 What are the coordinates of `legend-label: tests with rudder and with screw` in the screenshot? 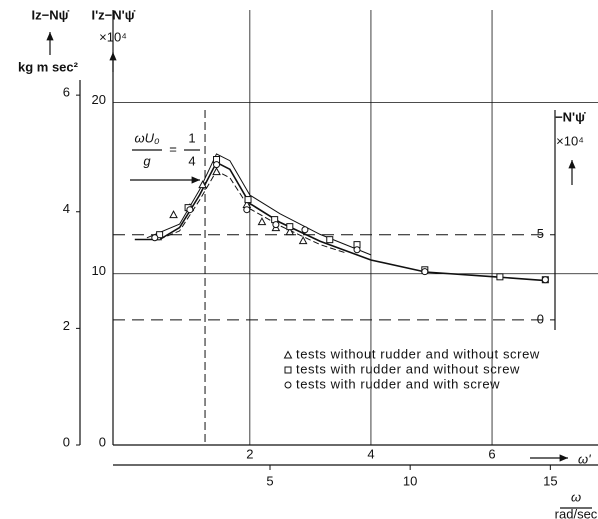 It's located at (398, 383).